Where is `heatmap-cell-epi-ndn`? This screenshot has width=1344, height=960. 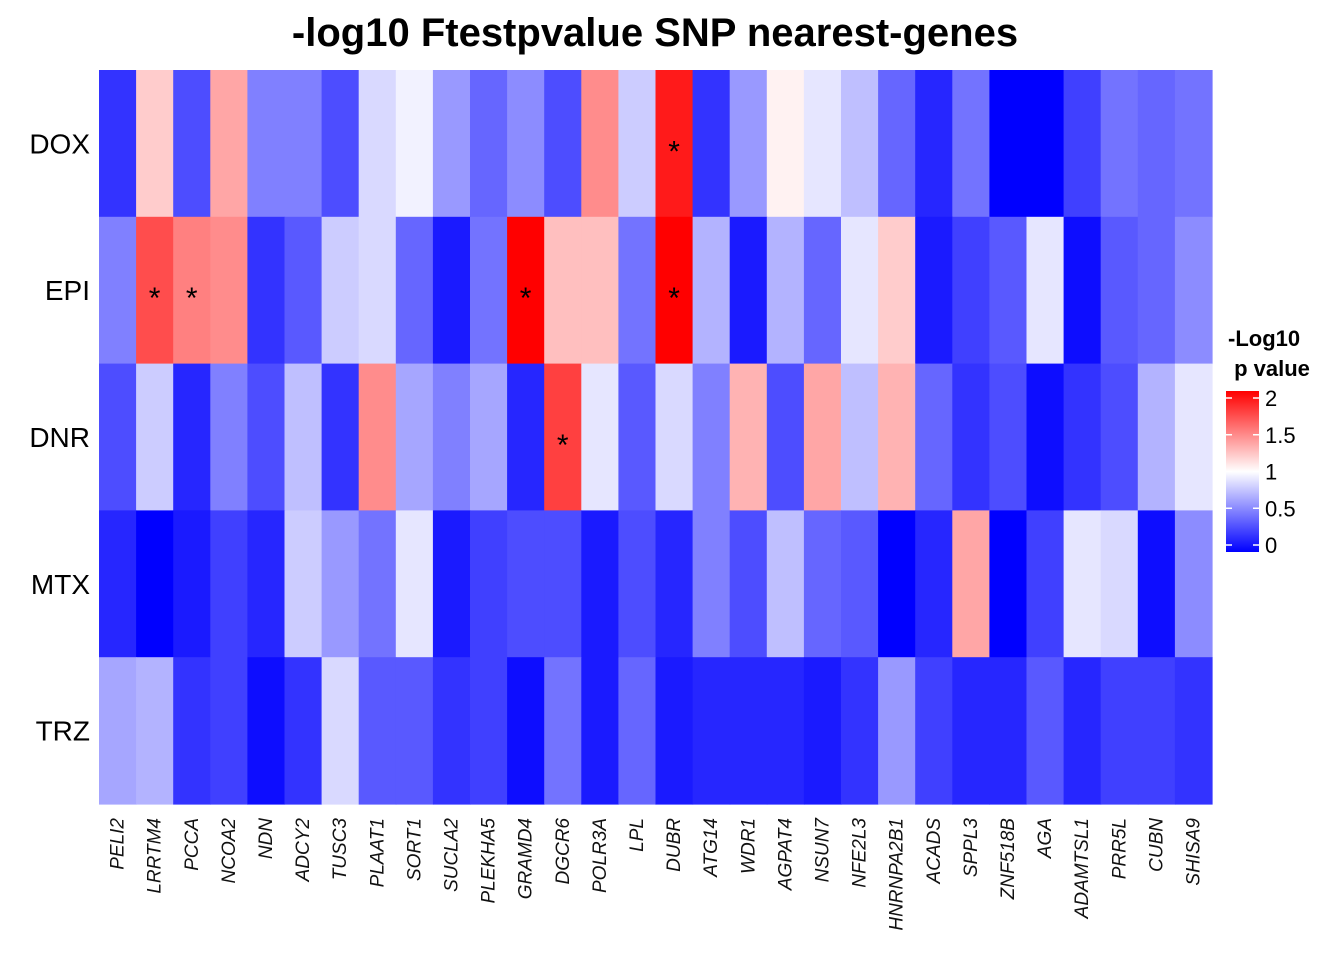 heatmap-cell-epi-ndn is located at coordinates (266, 290).